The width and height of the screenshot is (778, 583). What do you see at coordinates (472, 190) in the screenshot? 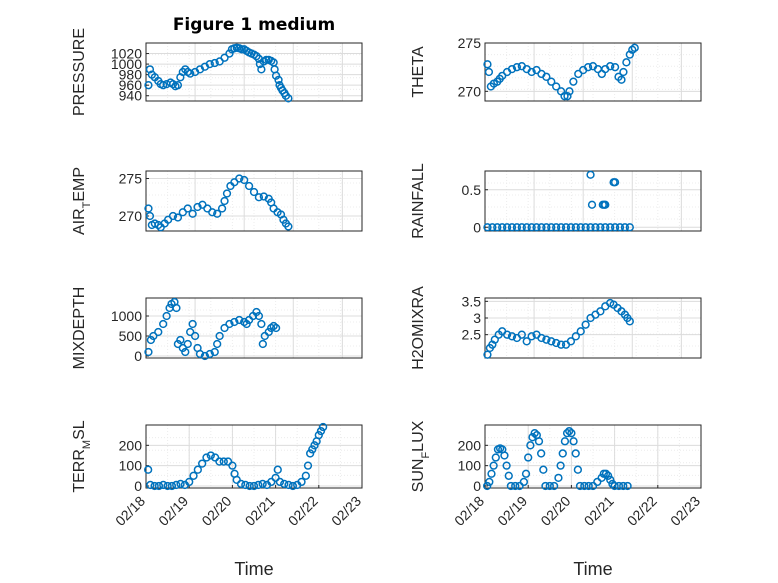
I see `y-tick-label: 0.5` at bounding box center [472, 190].